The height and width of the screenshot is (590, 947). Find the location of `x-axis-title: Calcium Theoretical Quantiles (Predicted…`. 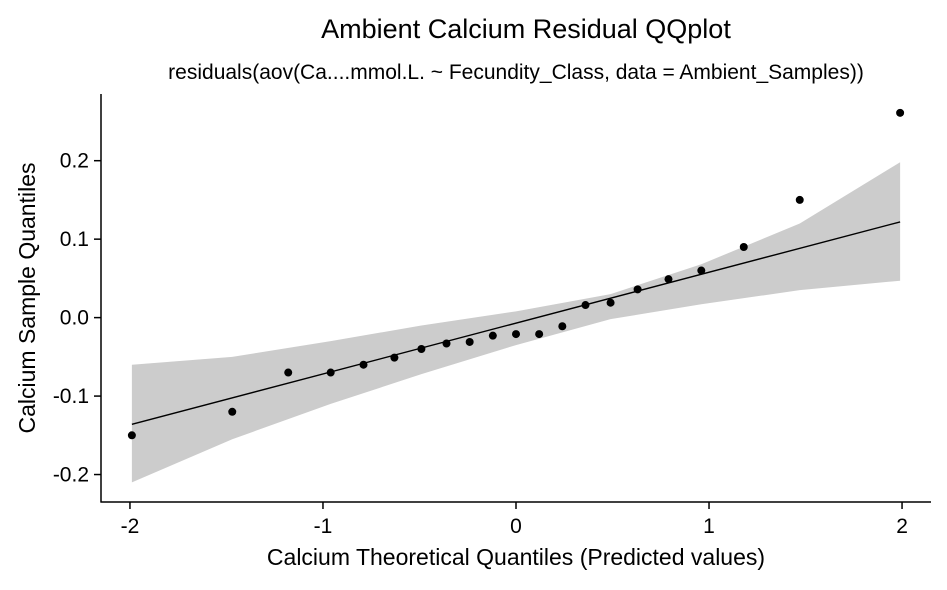

x-axis-title: Calcium Theoretical Quantiles (Predicted… is located at coordinates (516, 557).